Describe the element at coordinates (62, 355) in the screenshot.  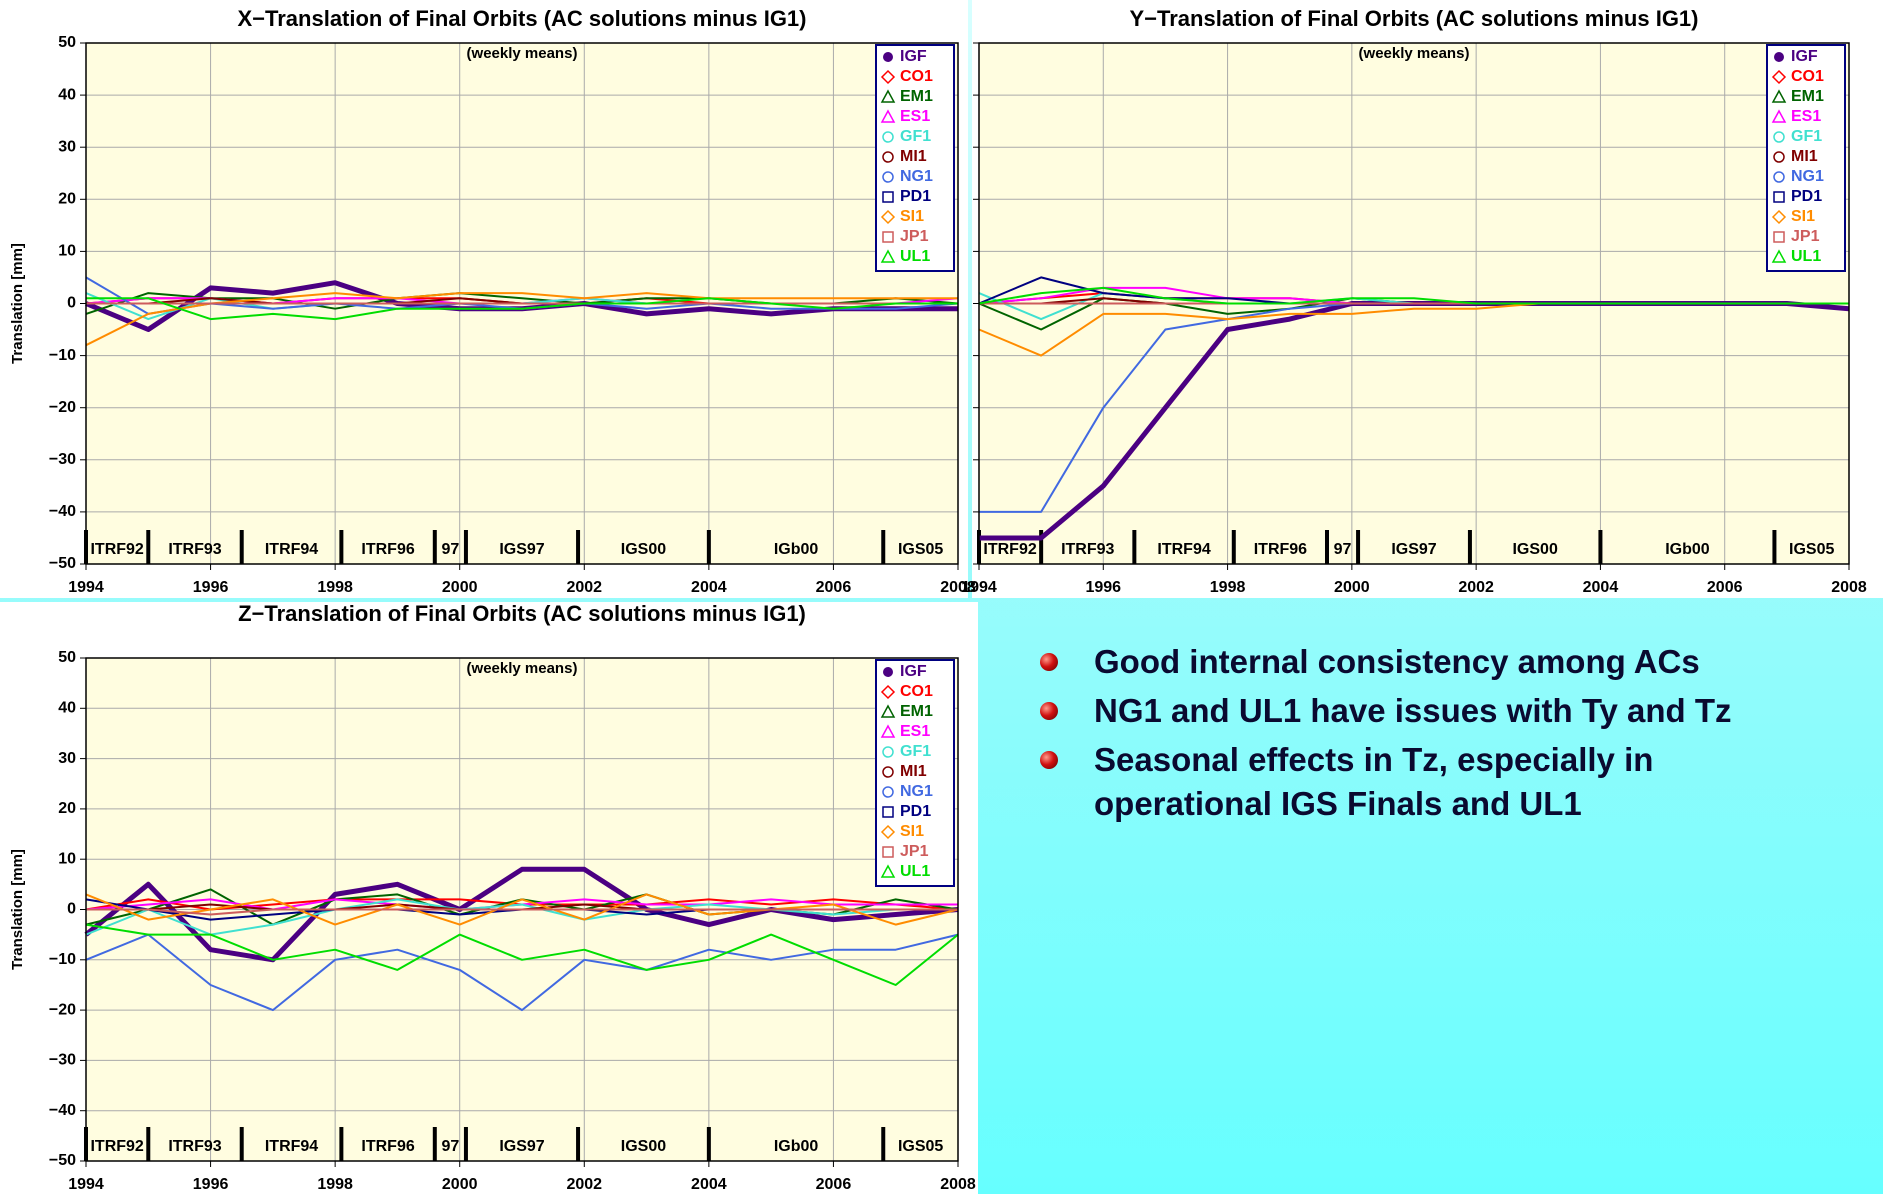
I see `y-tick-label: −10` at that location.